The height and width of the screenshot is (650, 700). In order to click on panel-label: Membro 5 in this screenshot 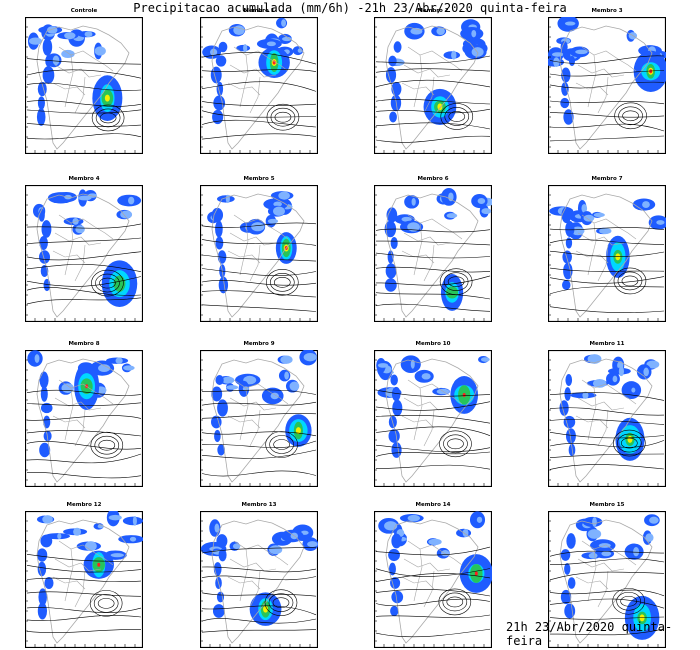, I will do `click(259, 179)`.